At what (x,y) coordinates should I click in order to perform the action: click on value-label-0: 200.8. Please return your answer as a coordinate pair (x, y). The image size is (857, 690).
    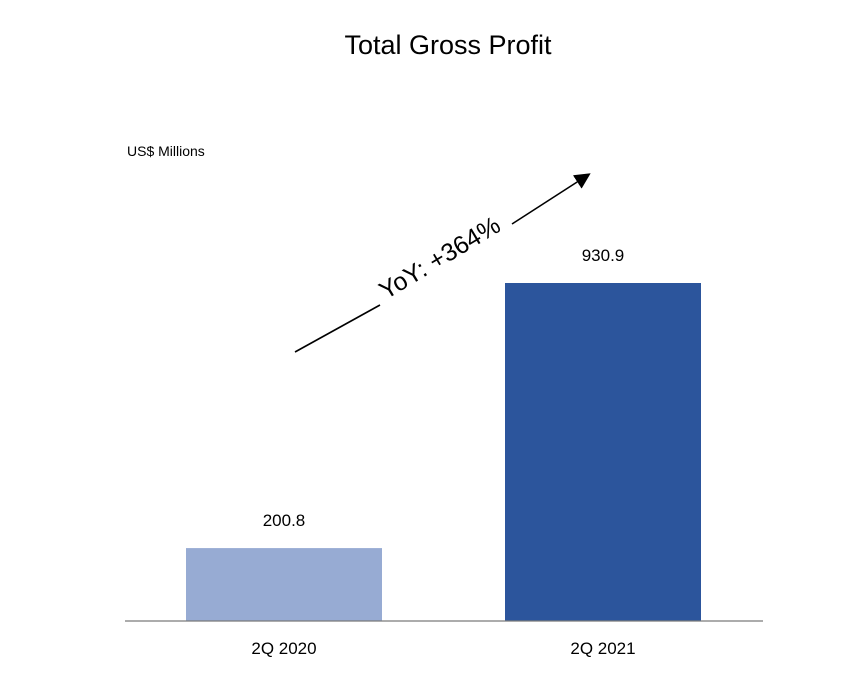
    Looking at the image, I should click on (284, 520).